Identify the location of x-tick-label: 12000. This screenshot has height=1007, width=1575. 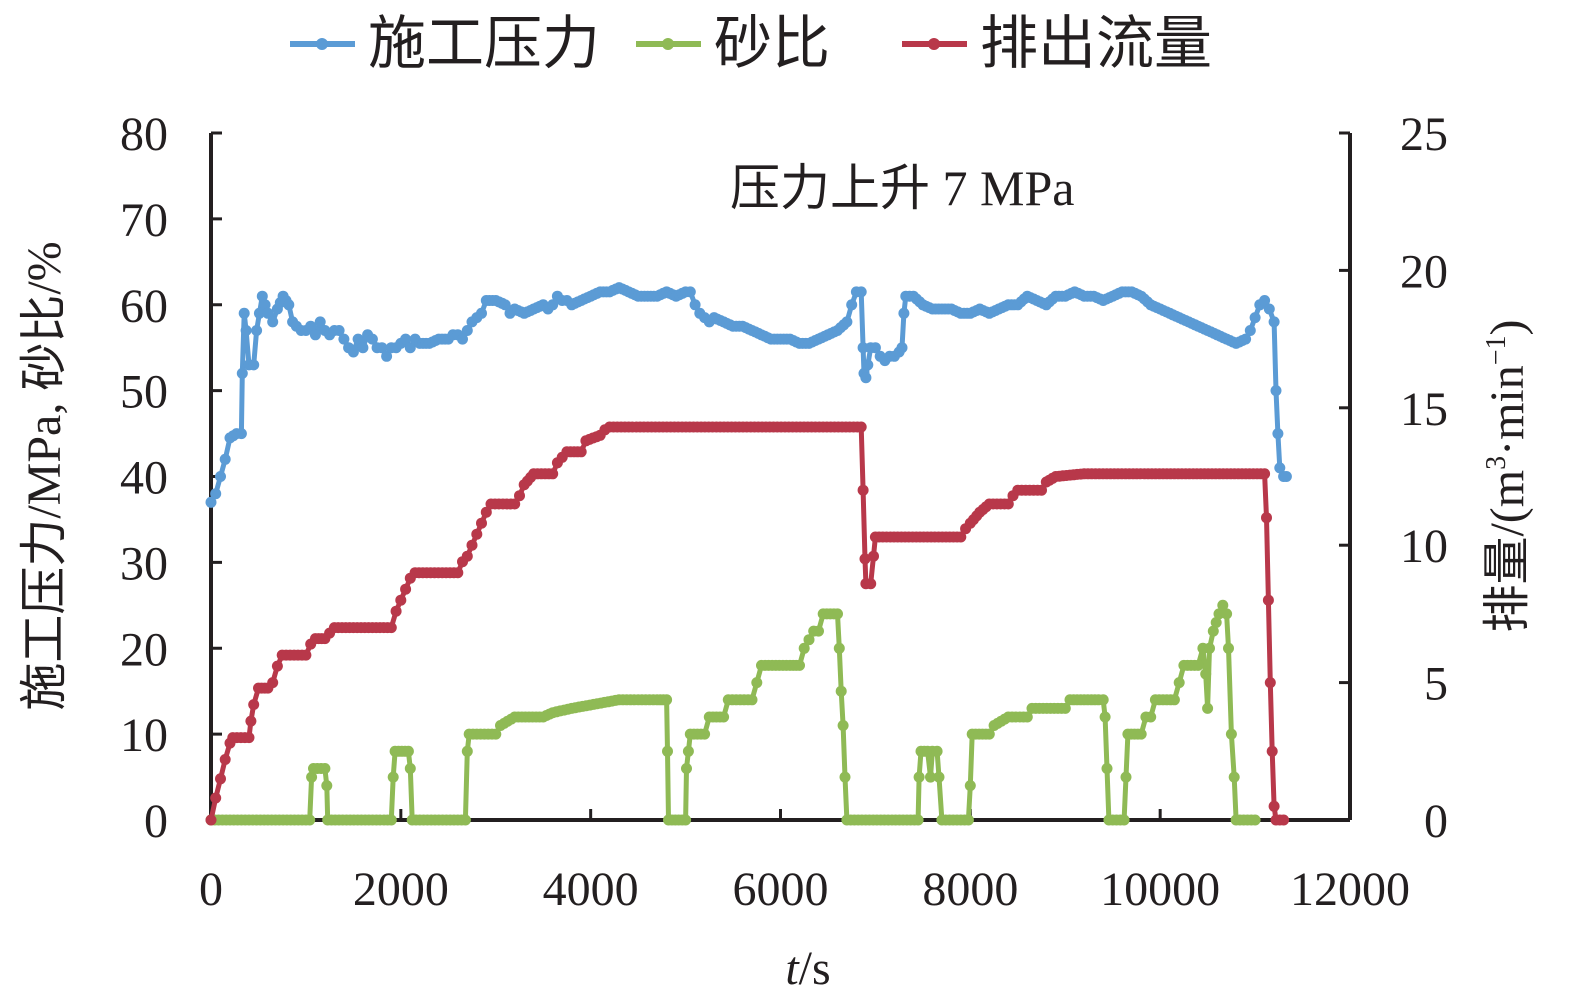
(1350, 889).